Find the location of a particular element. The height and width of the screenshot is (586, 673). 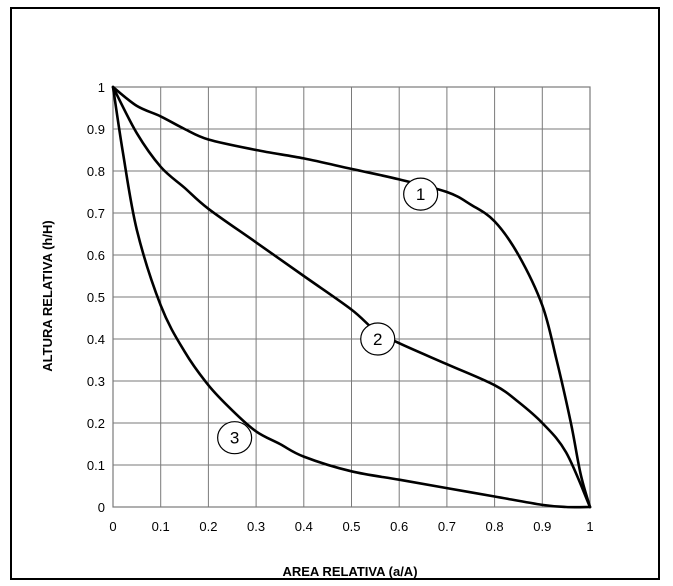

x-tick-label: 0.5 is located at coordinates (351, 526).